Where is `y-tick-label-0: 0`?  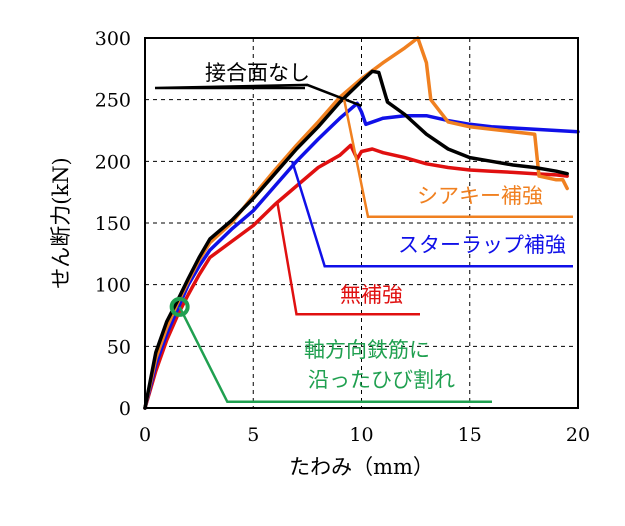
y-tick-label-0: 0 is located at coordinates (125, 409).